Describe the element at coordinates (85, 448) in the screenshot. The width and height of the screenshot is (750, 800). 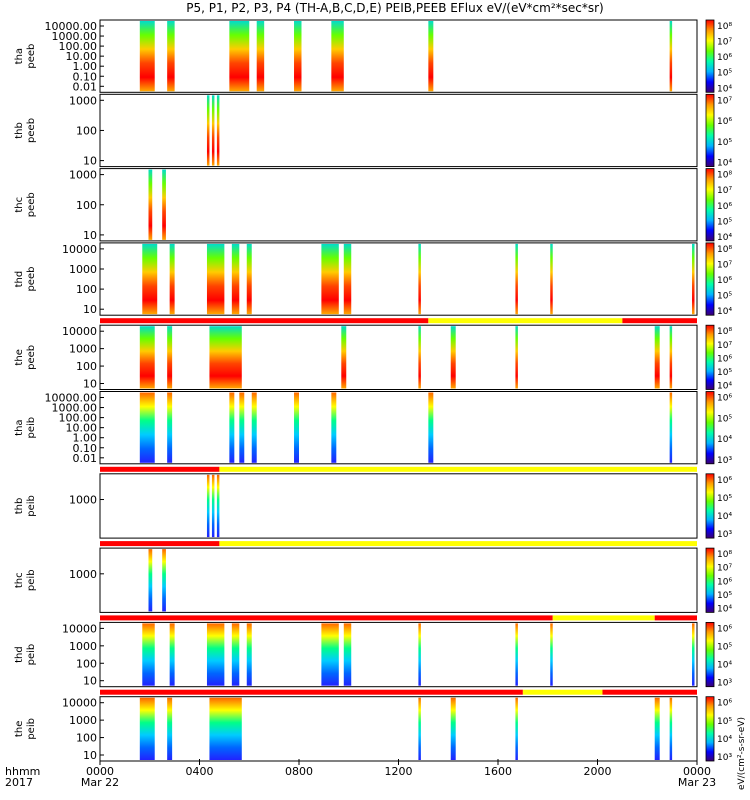
I see `tha-peib-ytick-label-5: 0.10` at that location.